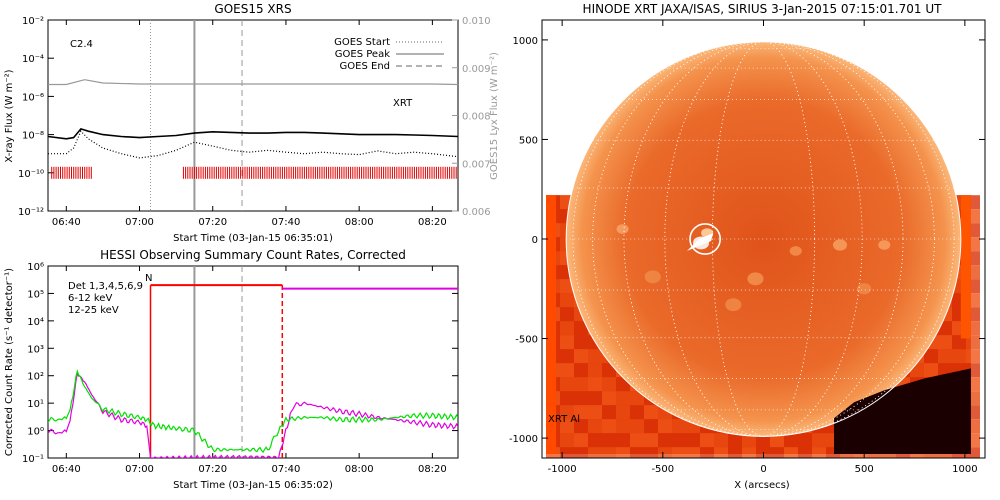  Describe the element at coordinates (33, 459) in the screenshot. I see `hessi-y-tick-label: 10⁻¹` at that location.